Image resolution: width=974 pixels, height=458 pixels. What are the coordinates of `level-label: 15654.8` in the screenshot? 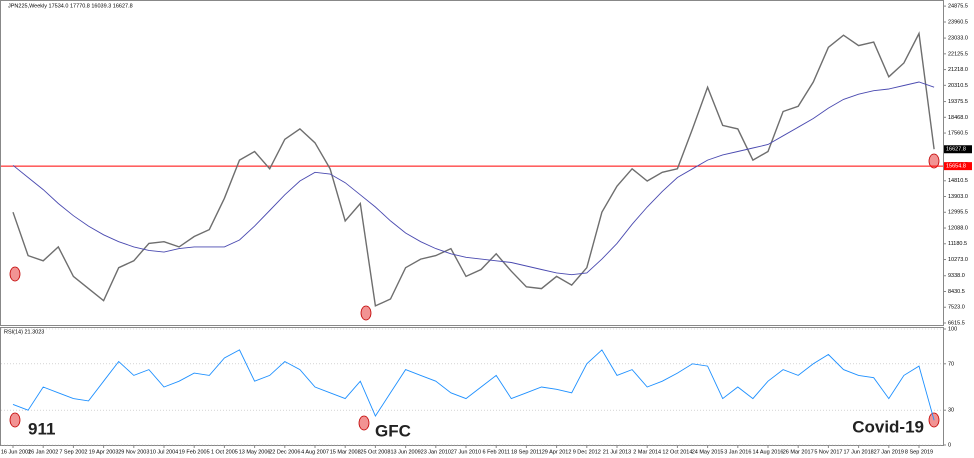 It's located at (956, 167).